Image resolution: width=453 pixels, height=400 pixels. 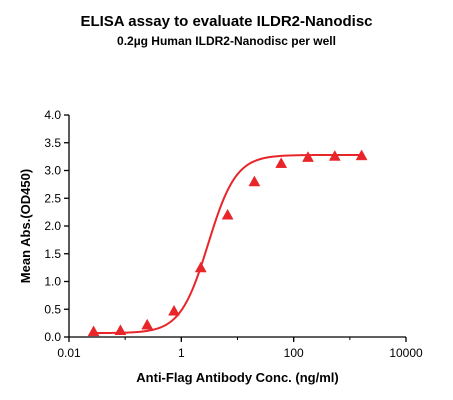 What do you see at coordinates (52, 198) in the screenshot?
I see `y-tick-label: 2.5` at bounding box center [52, 198].